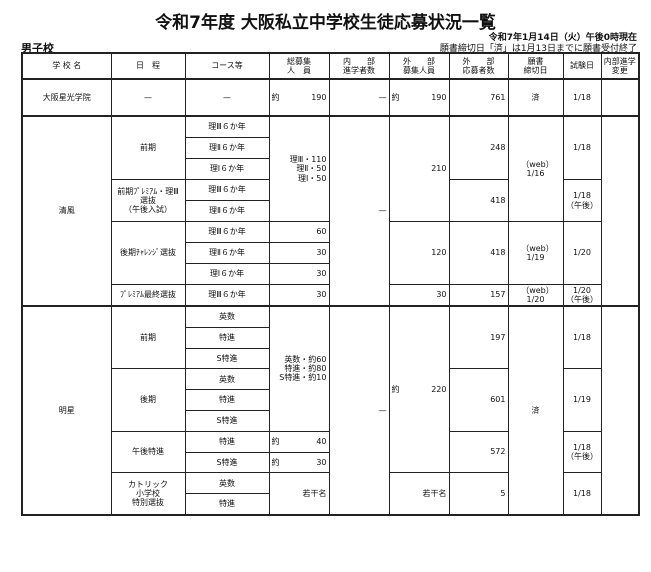  Describe the element at coordinates (439, 390) in the screenshot. I see `ext: 220` at that location.